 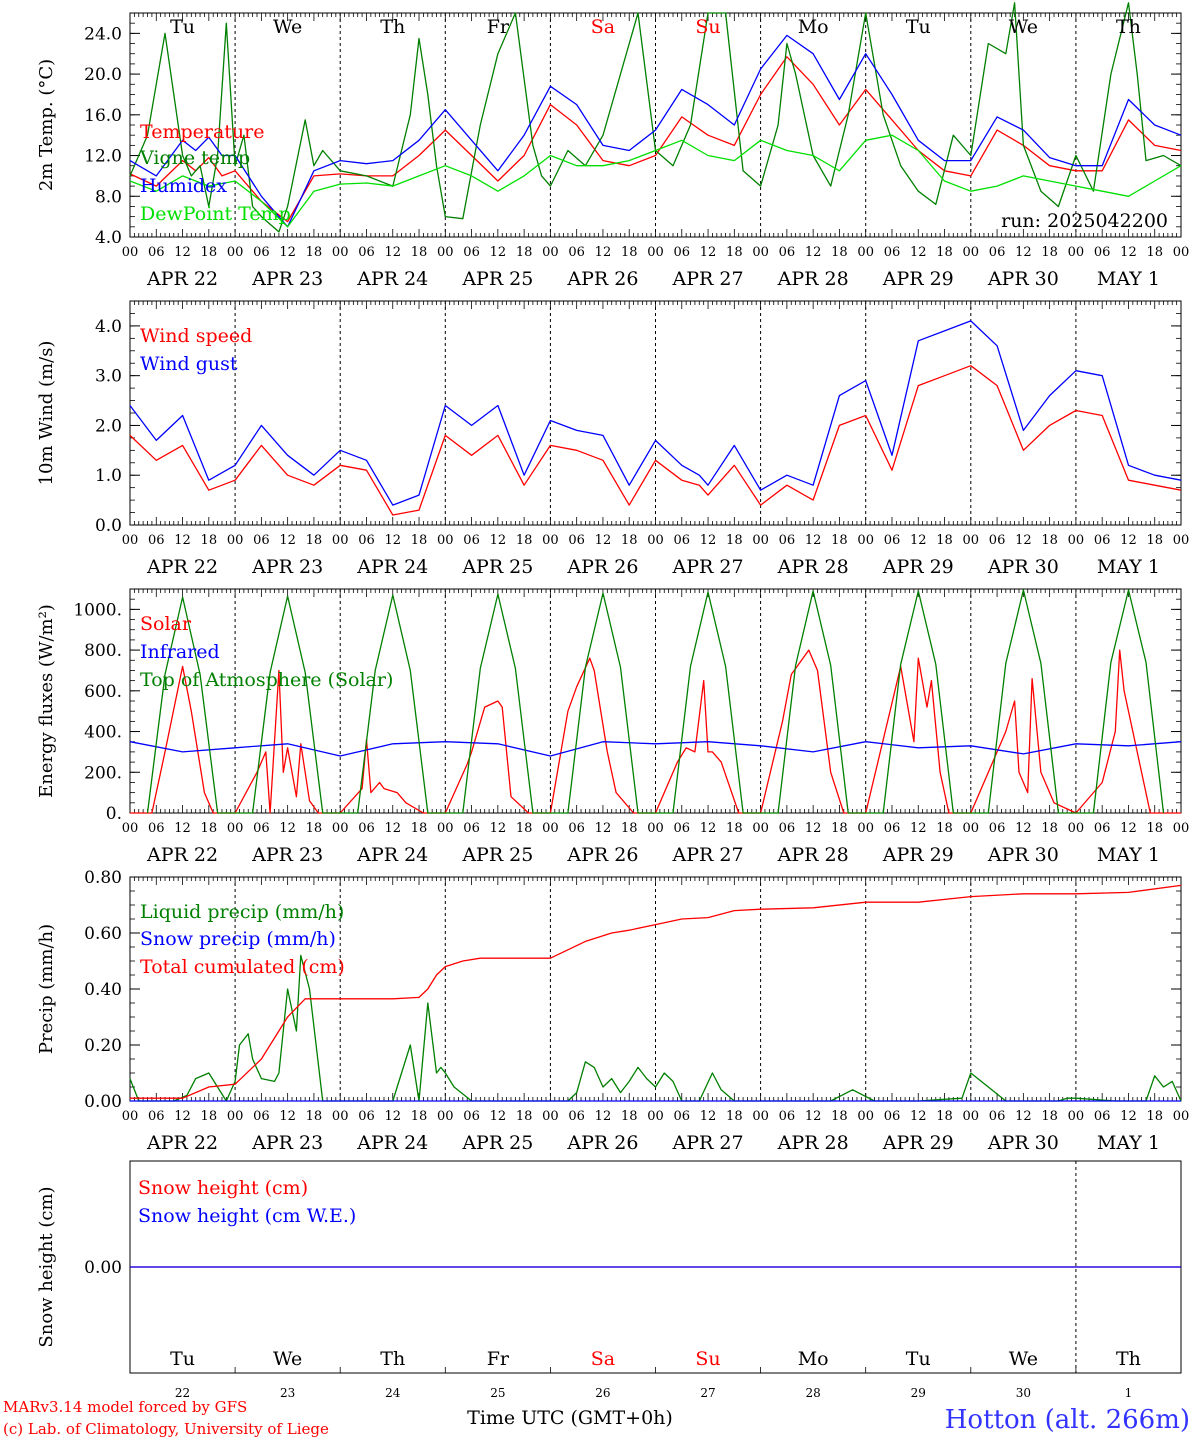 I want to click on day-number-label: 25, so click(x=497, y=1393).